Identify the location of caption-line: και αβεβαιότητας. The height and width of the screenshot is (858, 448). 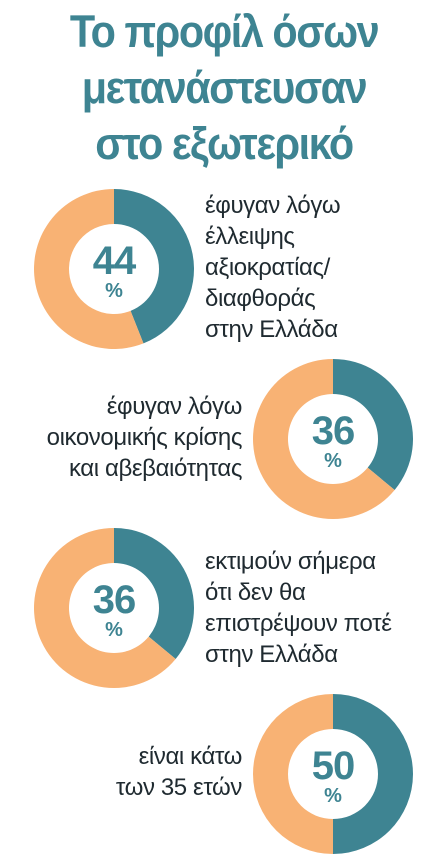
(155, 468).